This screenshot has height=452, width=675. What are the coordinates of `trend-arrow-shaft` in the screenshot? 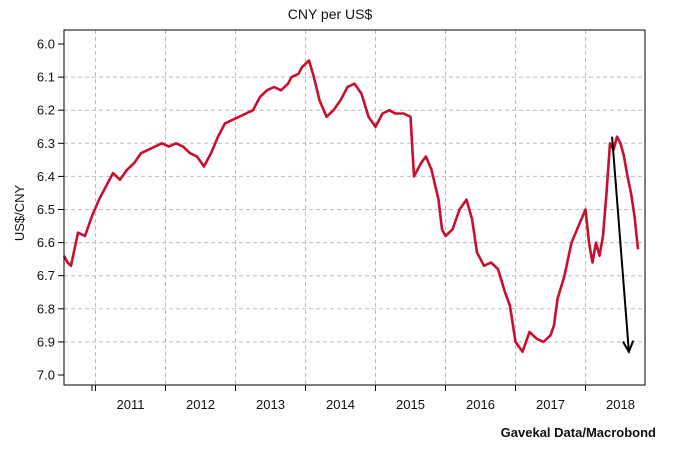 It's located at (620, 244).